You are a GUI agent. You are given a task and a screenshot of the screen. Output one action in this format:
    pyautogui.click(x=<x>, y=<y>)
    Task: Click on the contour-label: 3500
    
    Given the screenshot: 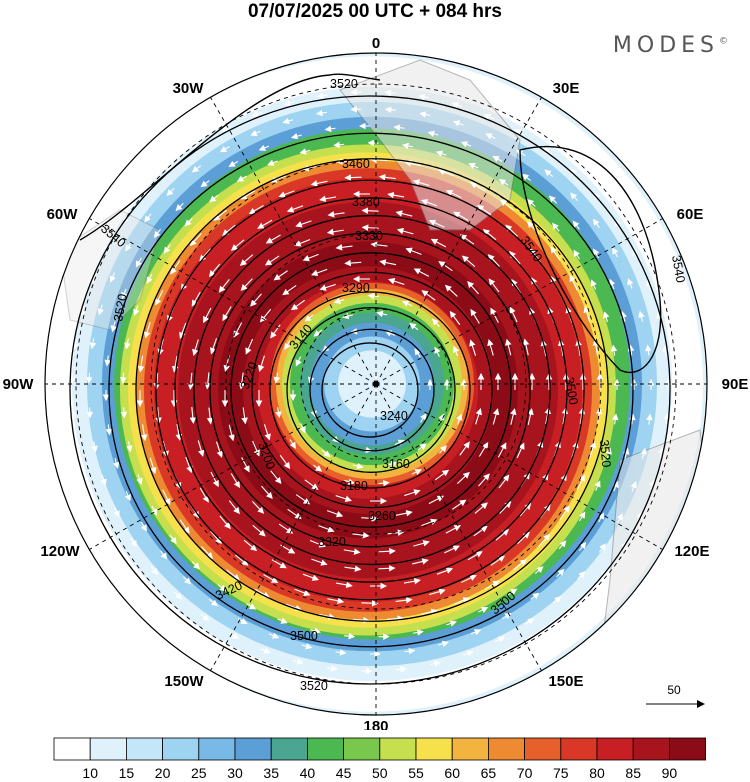 What is the action you would take?
    pyautogui.click(x=304, y=636)
    